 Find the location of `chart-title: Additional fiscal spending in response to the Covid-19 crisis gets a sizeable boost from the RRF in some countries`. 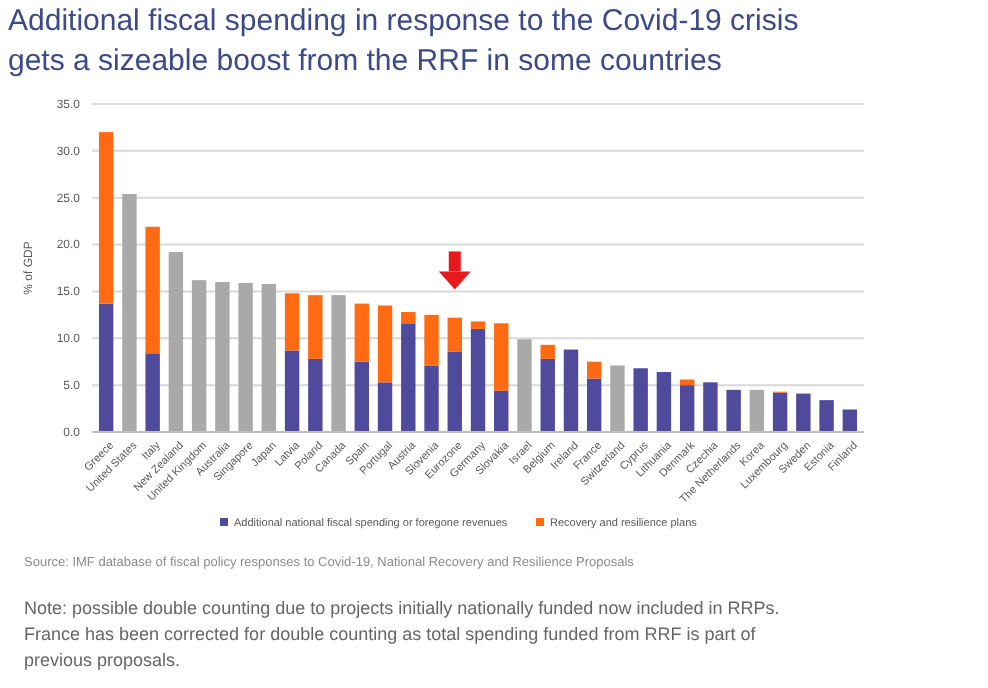

chart-title: Additional fiscal spending in response to the Covid-19 crisis gets a sizeable boost from the RRF in some countries is located at coordinates (403, 41).